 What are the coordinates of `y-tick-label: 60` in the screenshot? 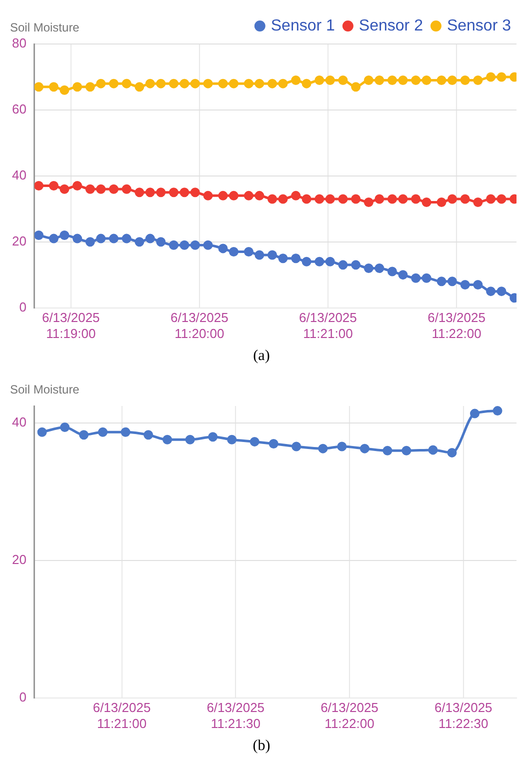 It's located at (19, 109).